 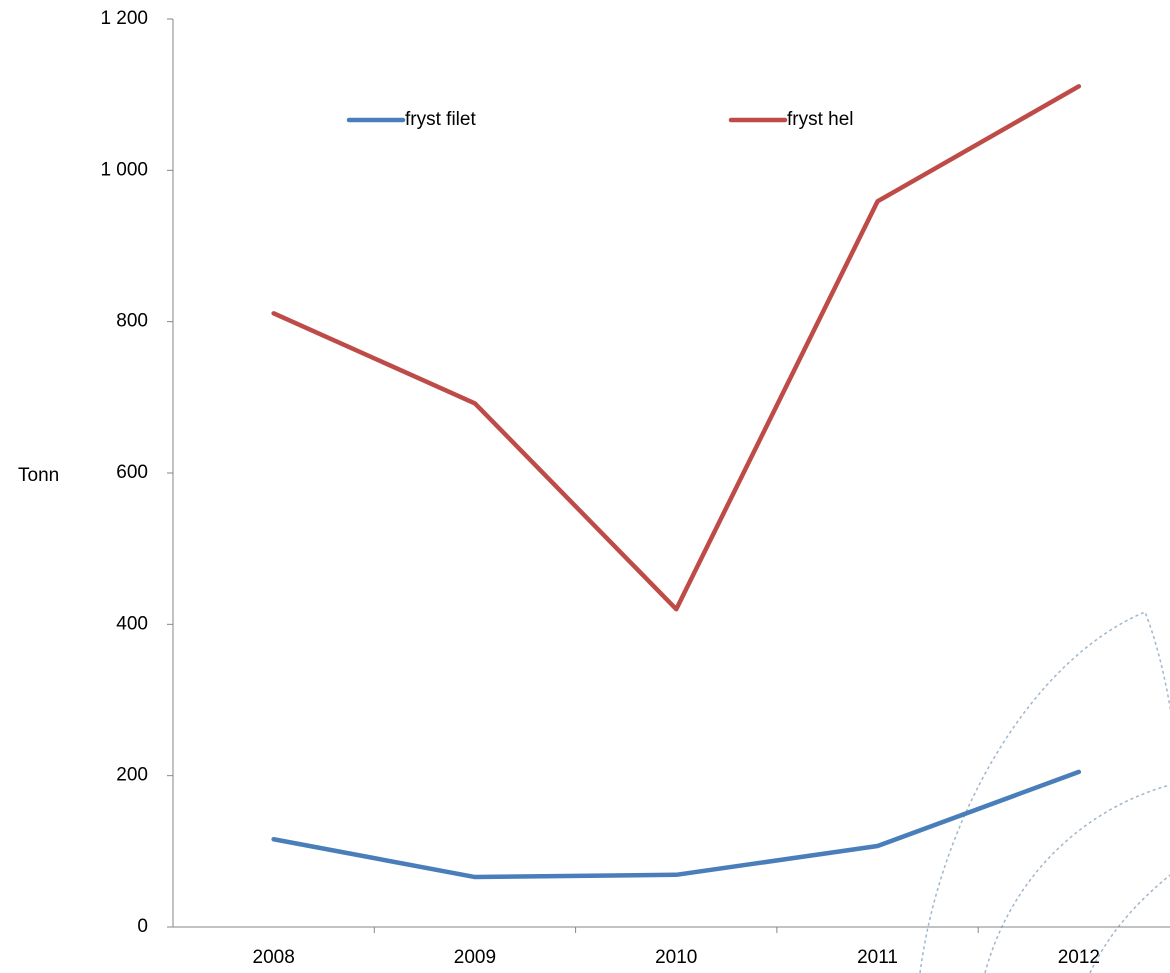 I want to click on series-line, so click(x=676, y=824).